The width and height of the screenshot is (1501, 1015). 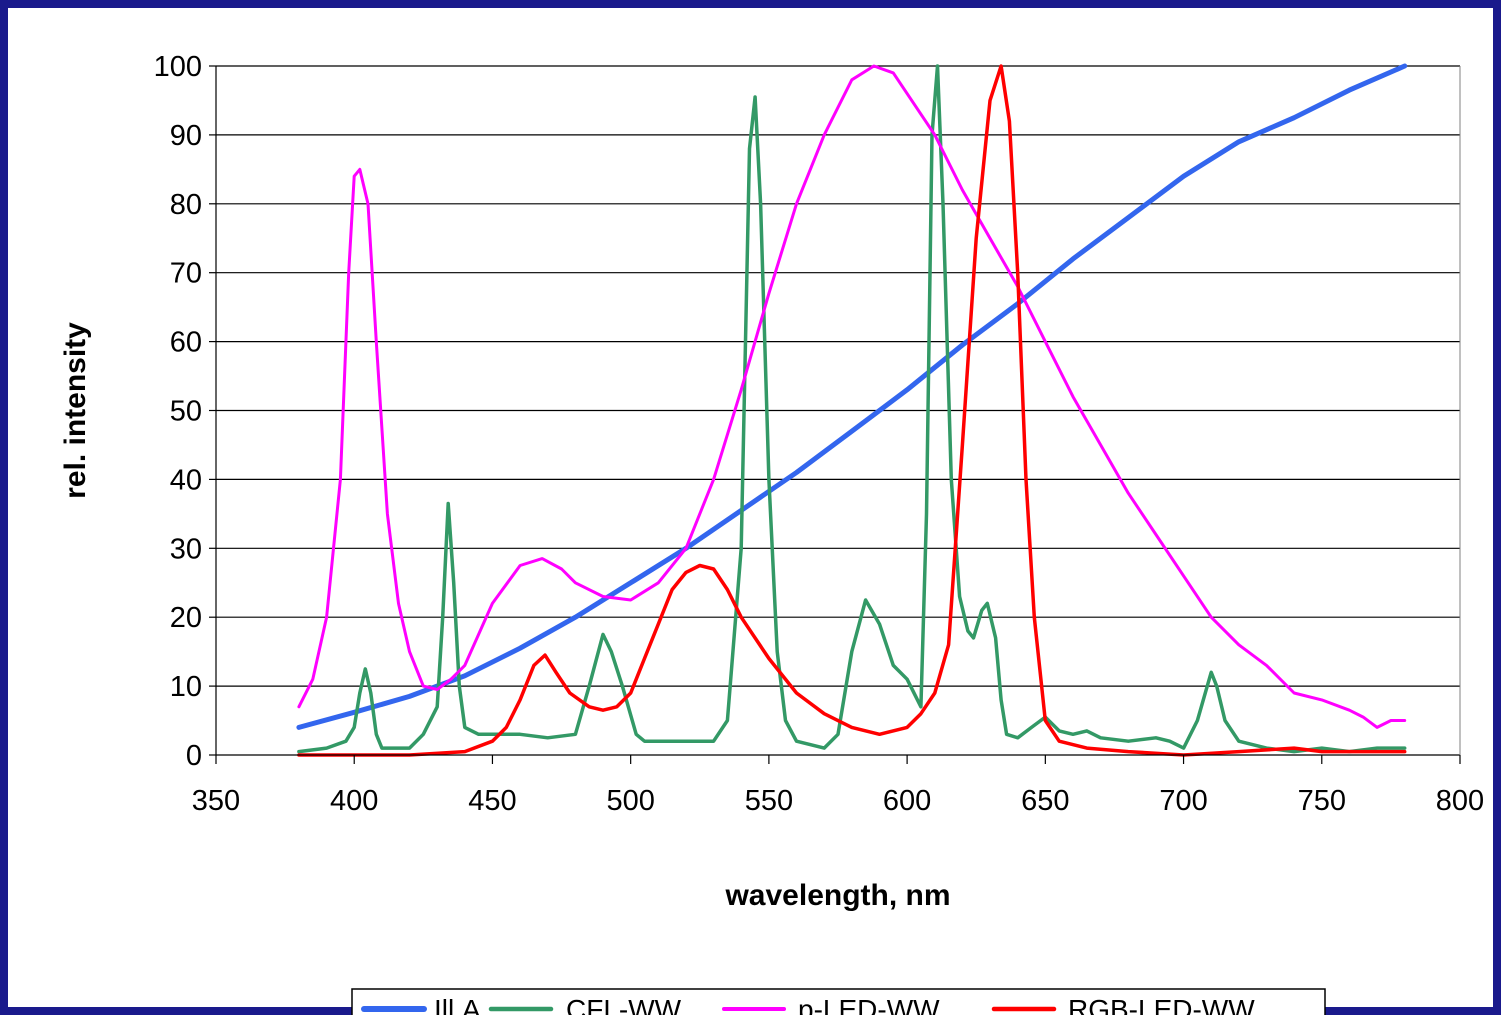 I want to click on y-tick-label: 80, so click(x=186, y=205).